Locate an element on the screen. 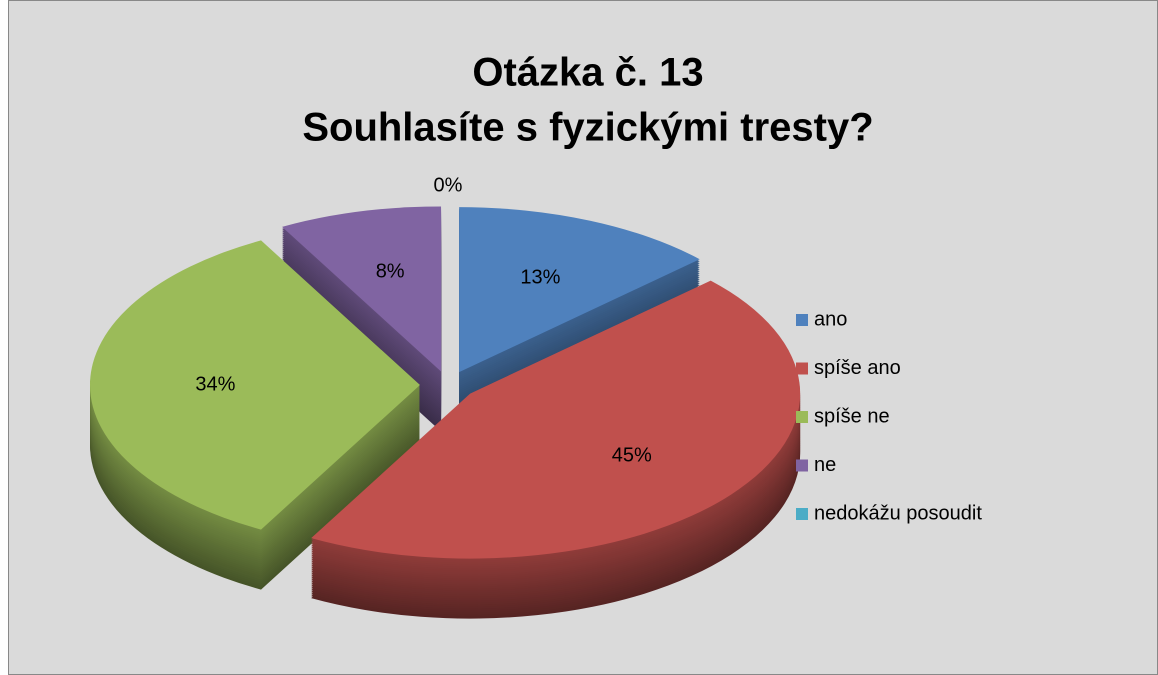 This screenshot has height=675, width=1158. data-label: 34% is located at coordinates (215, 384).